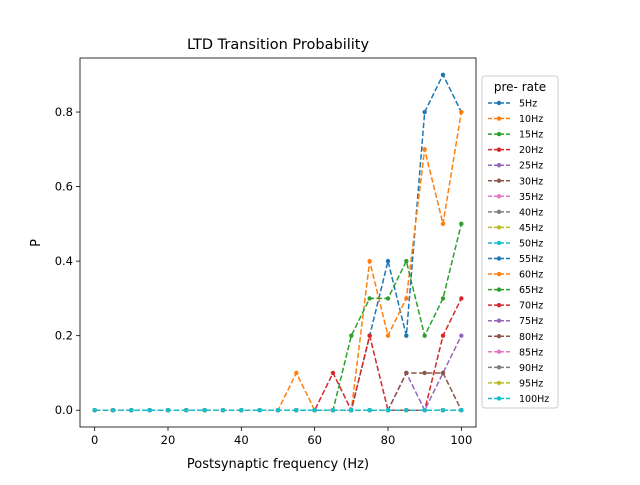  What do you see at coordinates (515, 150) in the screenshot?
I see `legend-item: 20Hz` at bounding box center [515, 150].